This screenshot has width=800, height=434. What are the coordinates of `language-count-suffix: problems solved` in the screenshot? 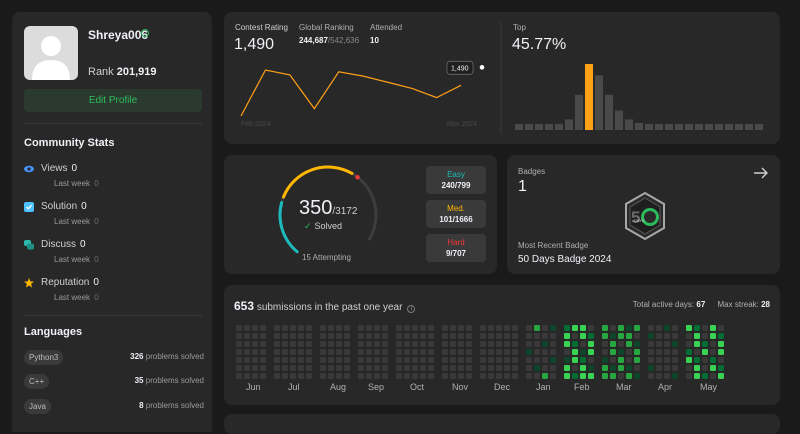 It's located at (174, 405).